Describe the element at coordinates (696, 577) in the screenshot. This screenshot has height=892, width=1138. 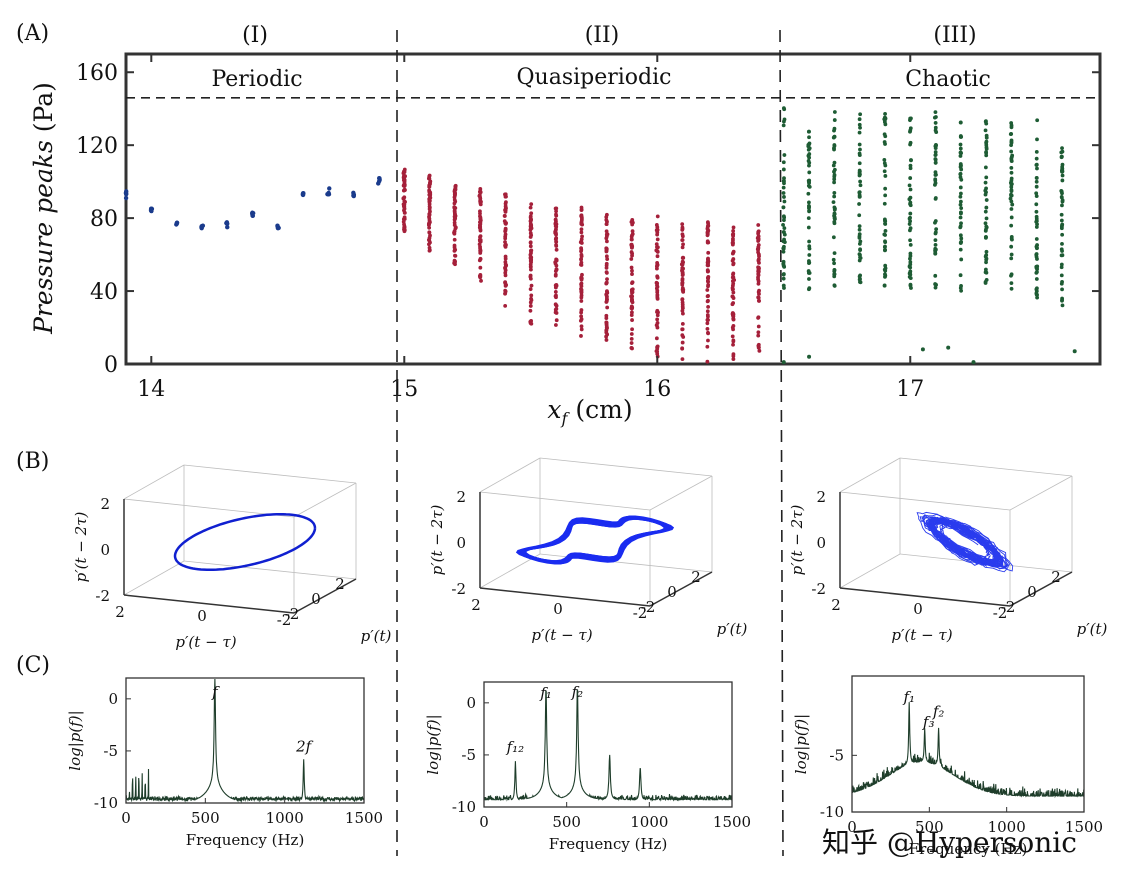
I see `tick-label: 2` at that location.